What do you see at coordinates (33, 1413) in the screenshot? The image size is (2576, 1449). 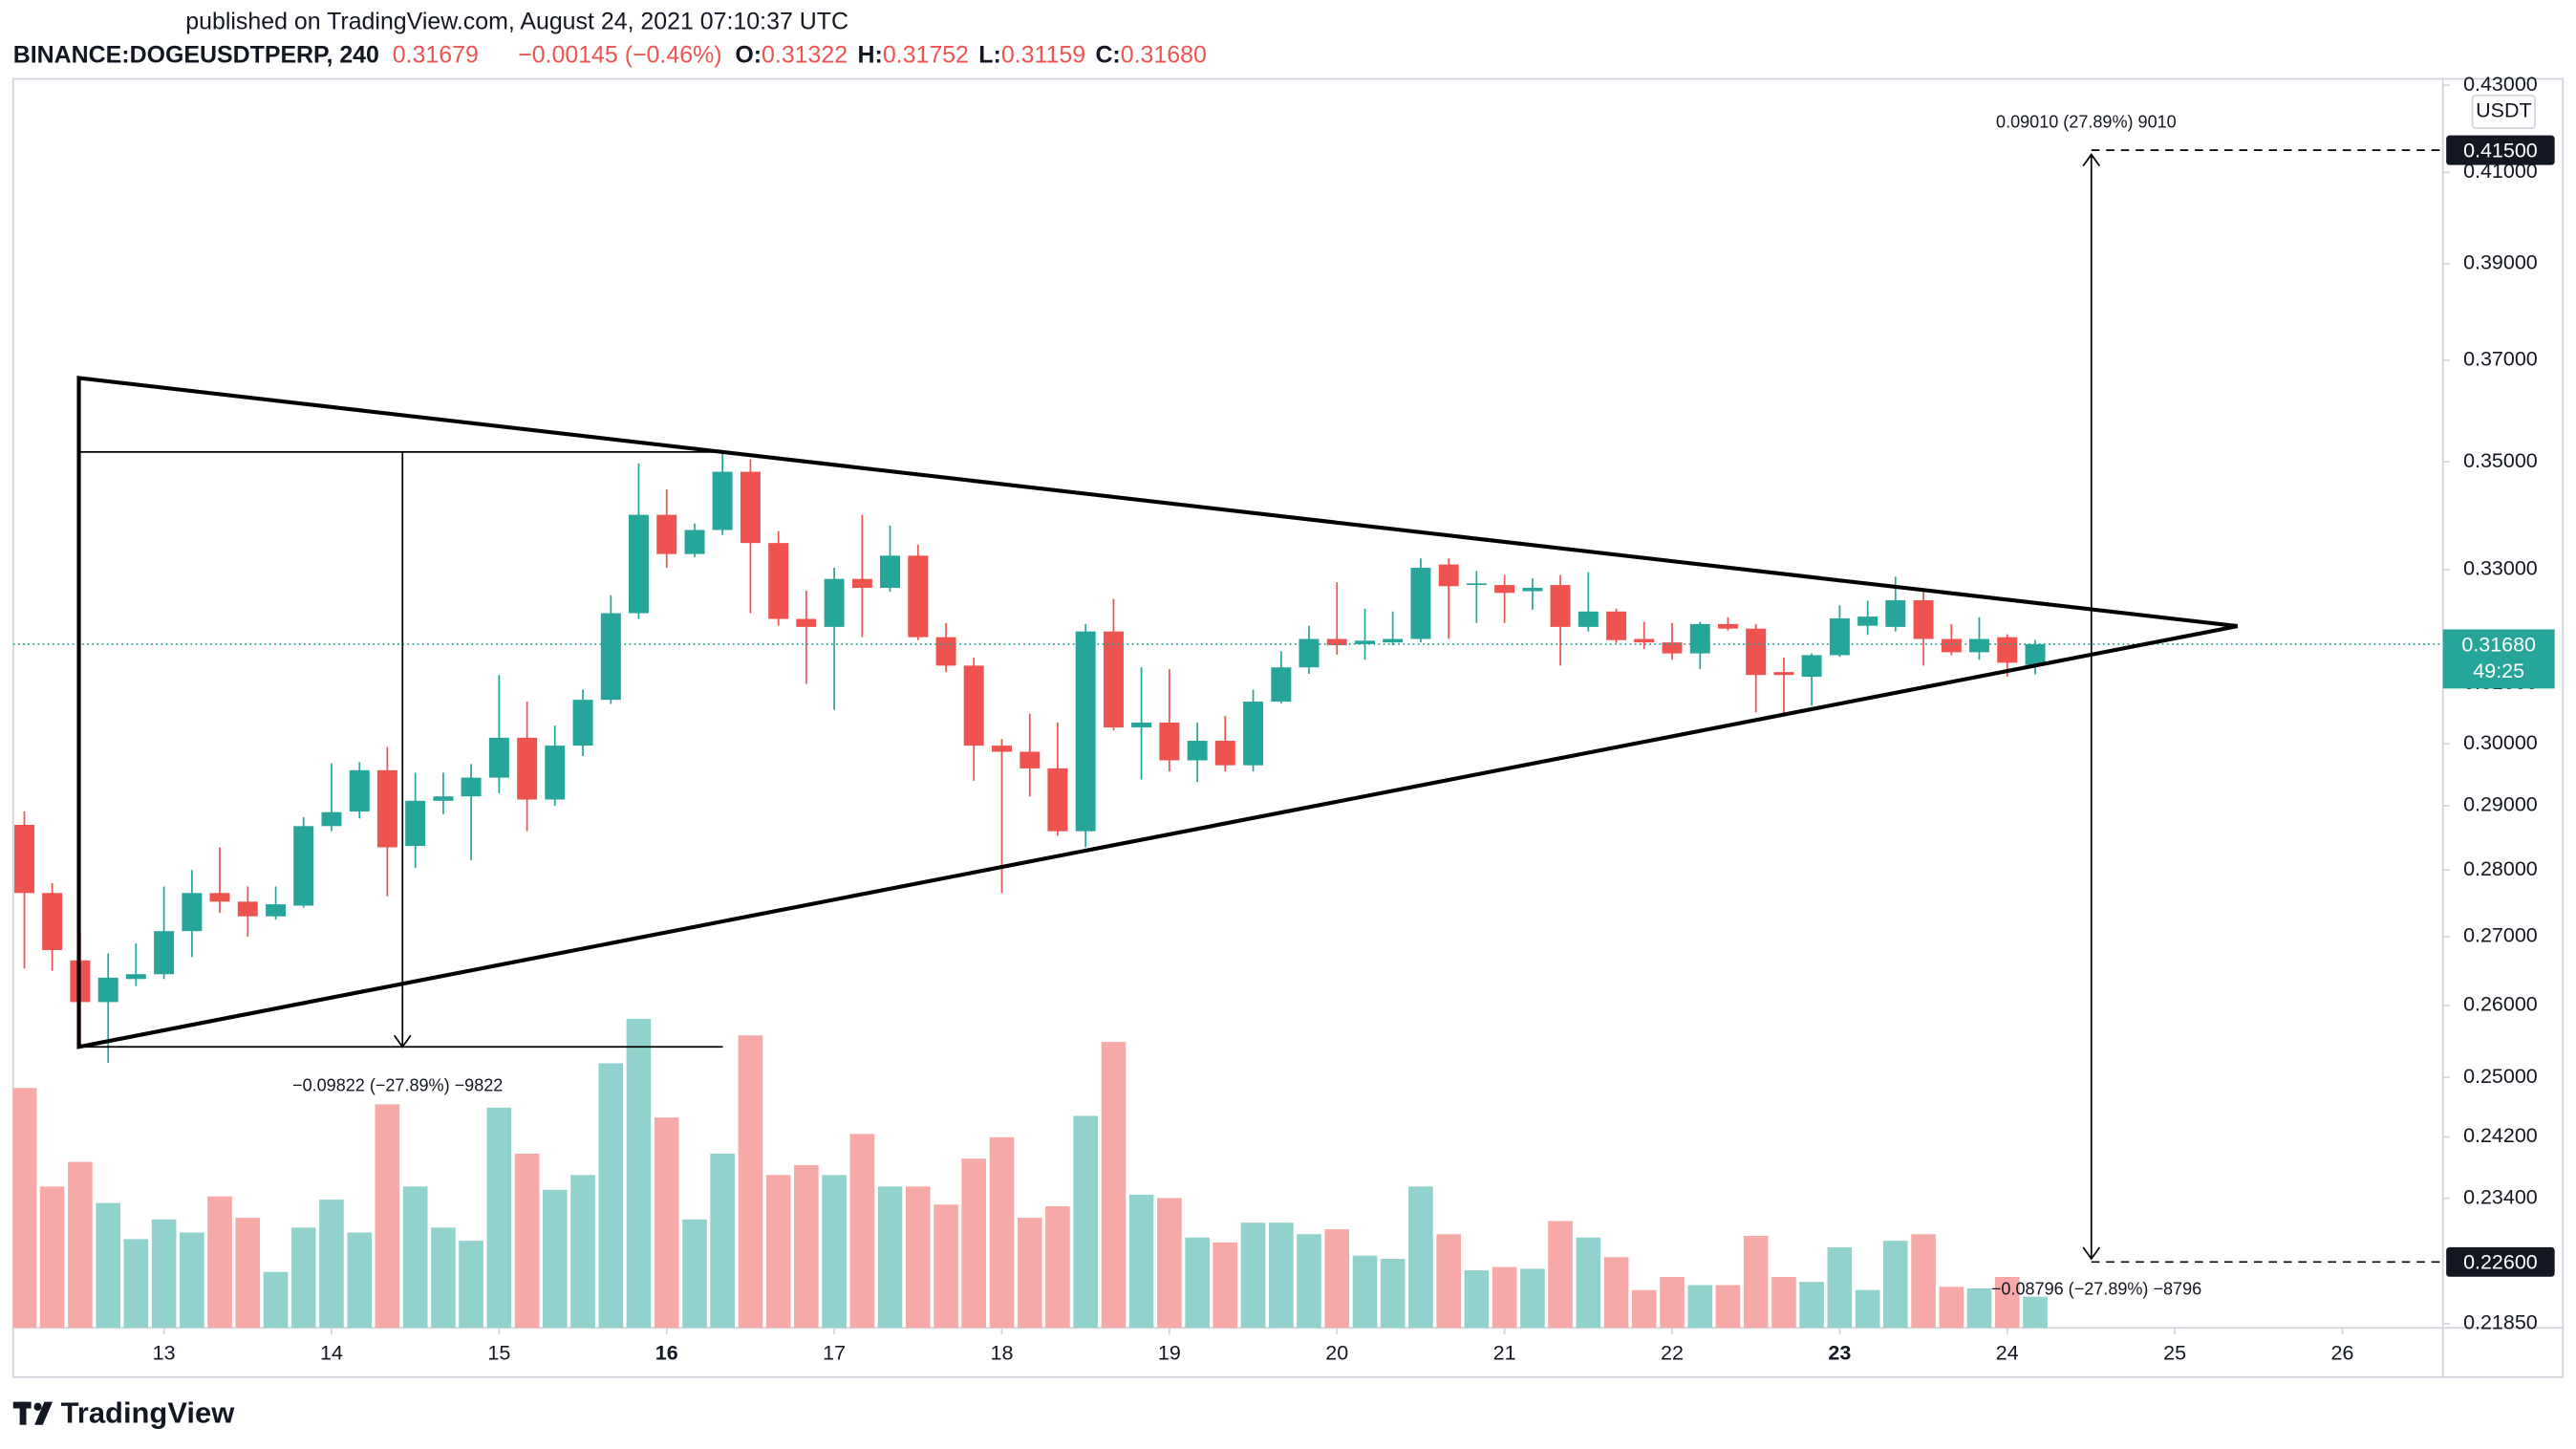 I see `brand-logo` at bounding box center [33, 1413].